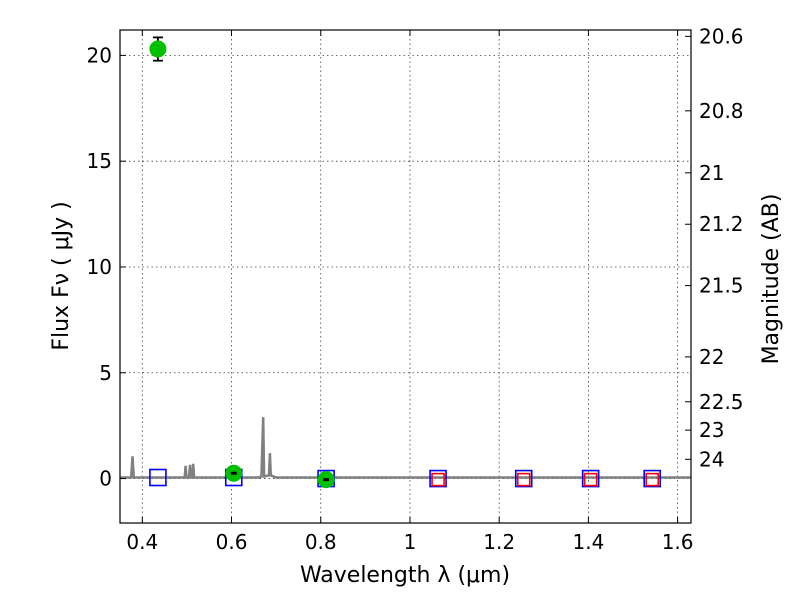 This screenshot has height=600, width=800. What do you see at coordinates (105, 479) in the screenshot?
I see `y-tick-label: 0` at bounding box center [105, 479].